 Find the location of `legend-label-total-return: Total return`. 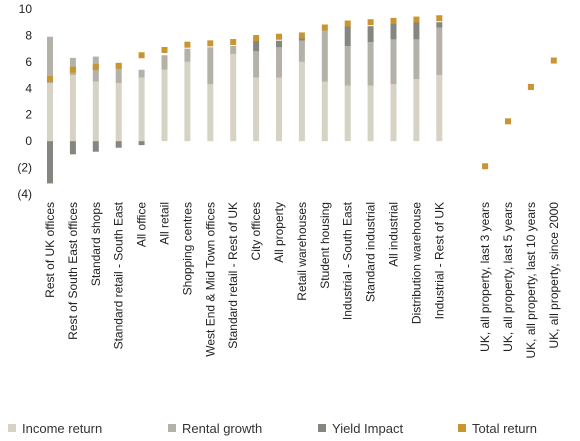

legend-label-total-return: Total return is located at coordinates (505, 428).